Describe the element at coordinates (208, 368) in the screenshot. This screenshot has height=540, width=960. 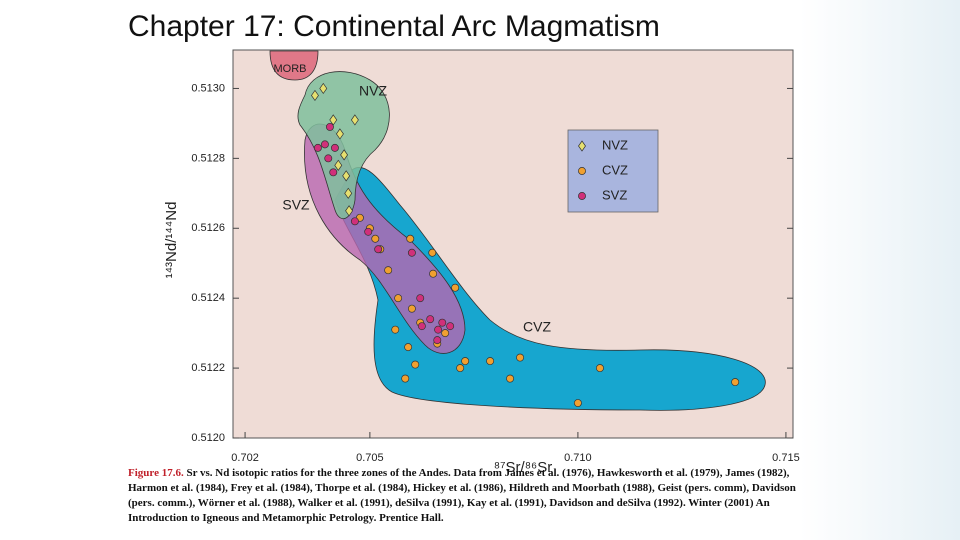
I see `y-tick-label: 0.5122` at that location.